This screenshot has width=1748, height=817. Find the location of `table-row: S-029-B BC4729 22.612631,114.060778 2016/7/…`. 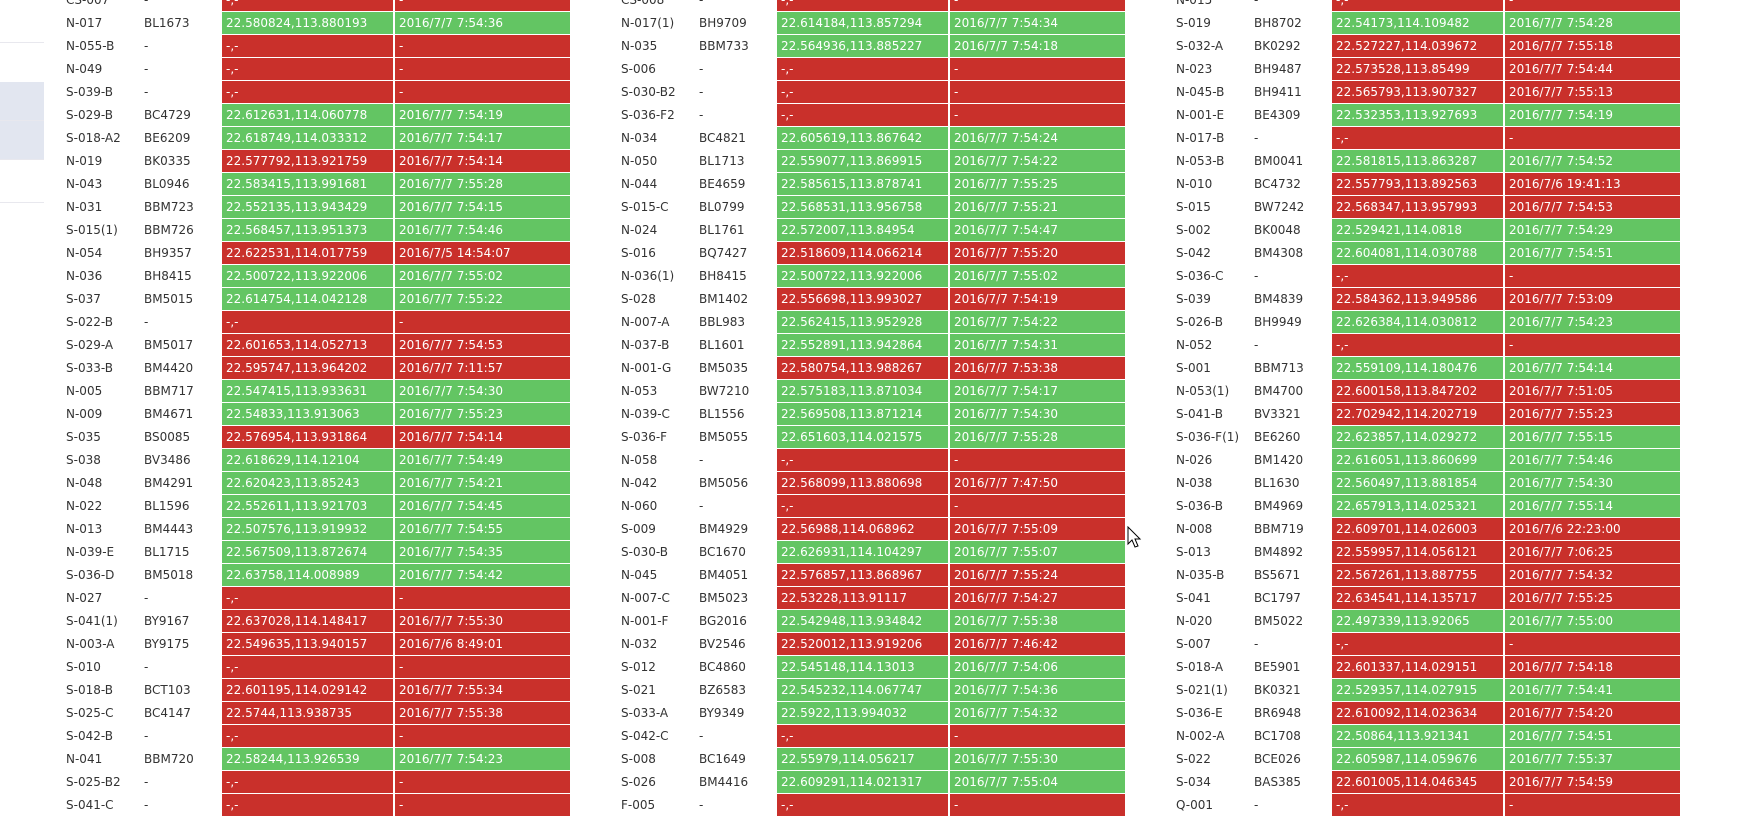

table-row: S-029-B BC4729 22.612631,114.060778 2016/7/… is located at coordinates (315, 115).